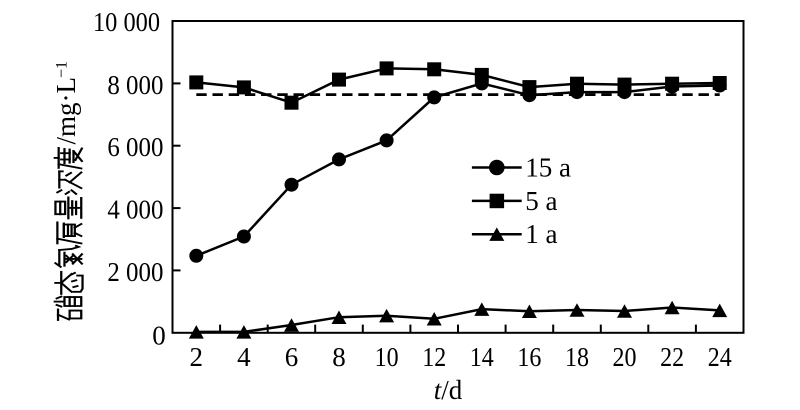 The image size is (800, 410). Describe the element at coordinates (62, 69) in the screenshot. I see `svg-text: −1` at that location.